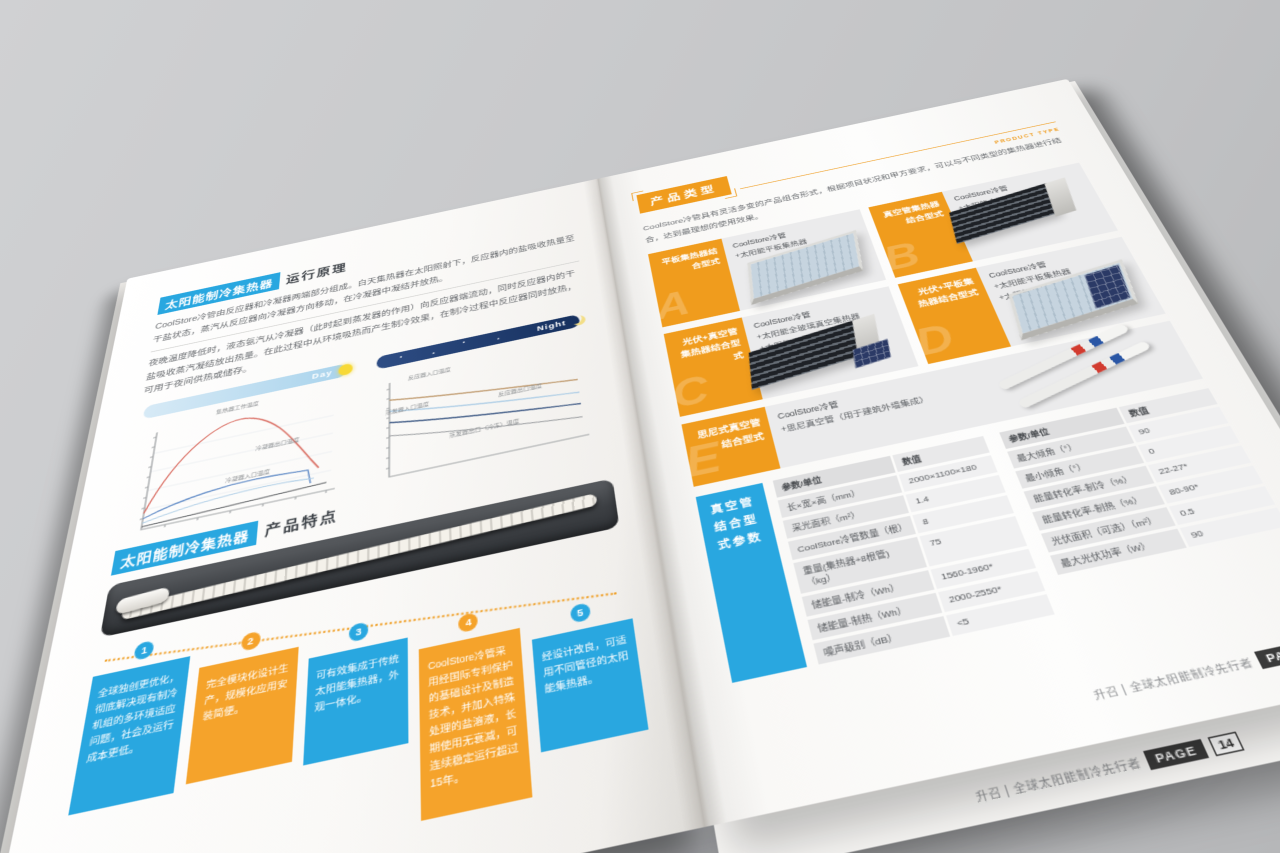 The width and height of the screenshot is (1280, 853). What do you see at coordinates (934, 339) in the screenshot?
I see `watermark-letter: D` at bounding box center [934, 339].